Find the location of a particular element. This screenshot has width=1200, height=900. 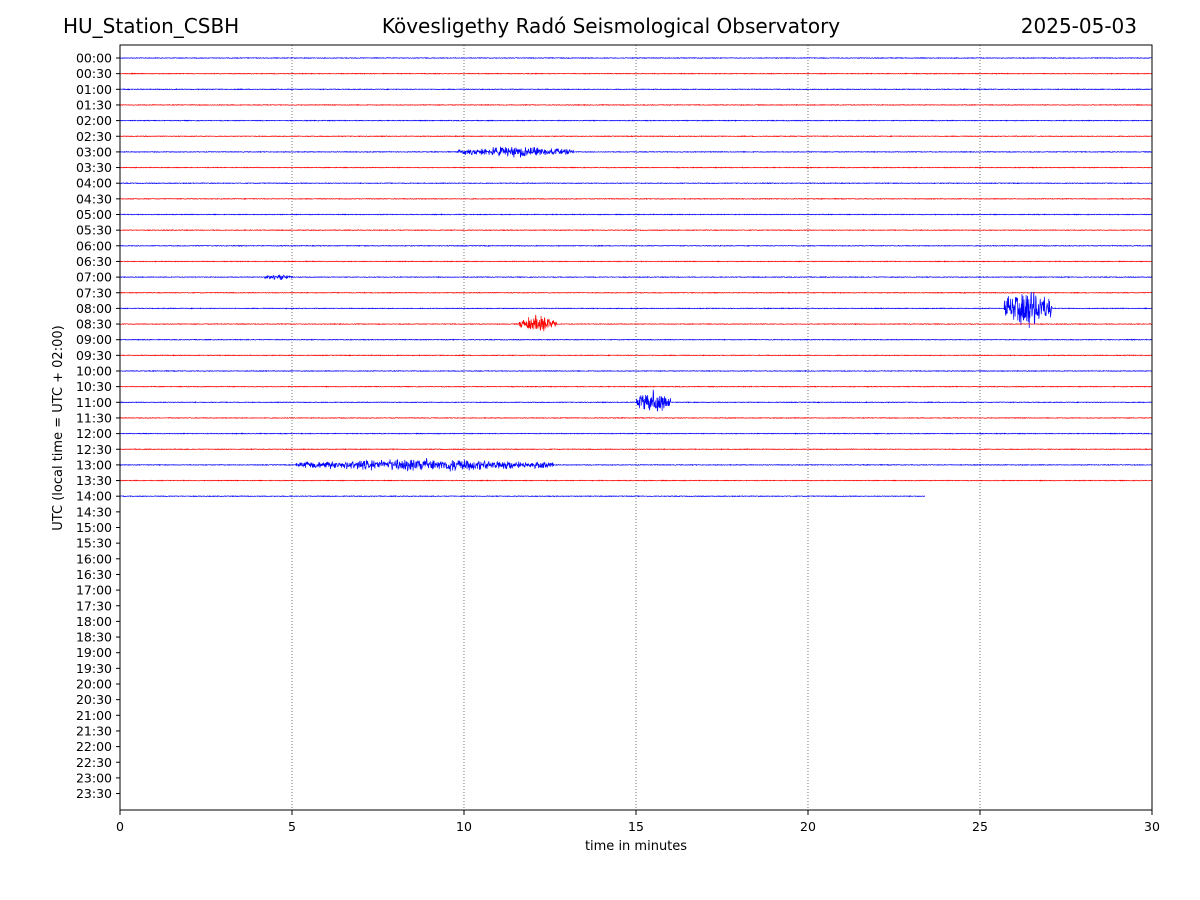

y-tick-label: 19:00 is located at coordinates (94, 652).